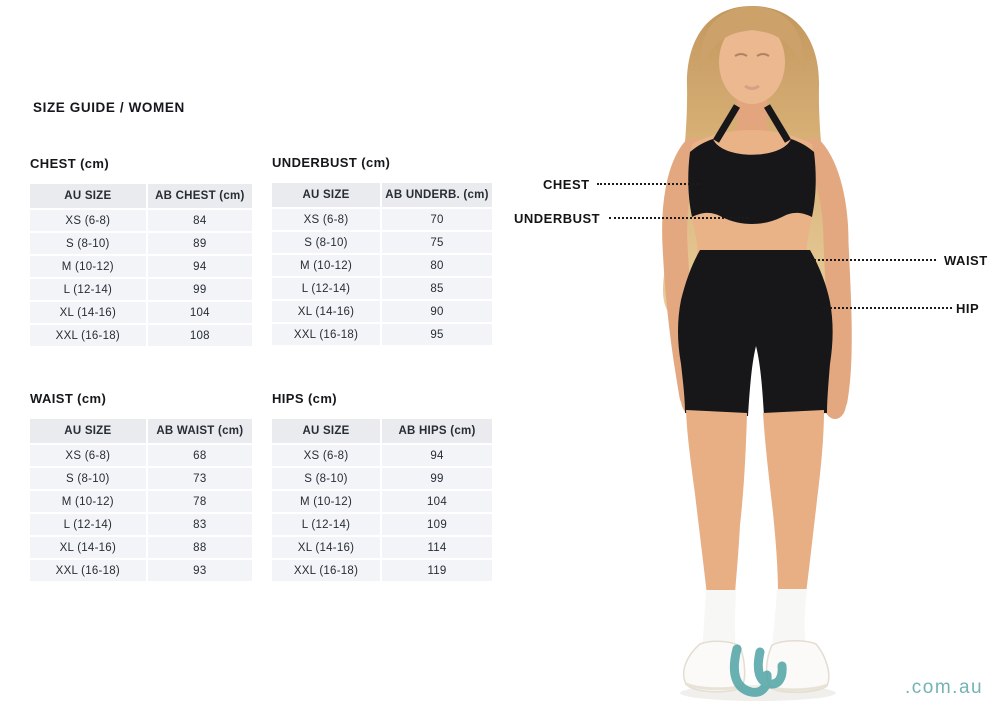 The height and width of the screenshot is (707, 1000). Describe the element at coordinates (437, 571) in the screenshot. I see `measurement-cell: 119` at that location.